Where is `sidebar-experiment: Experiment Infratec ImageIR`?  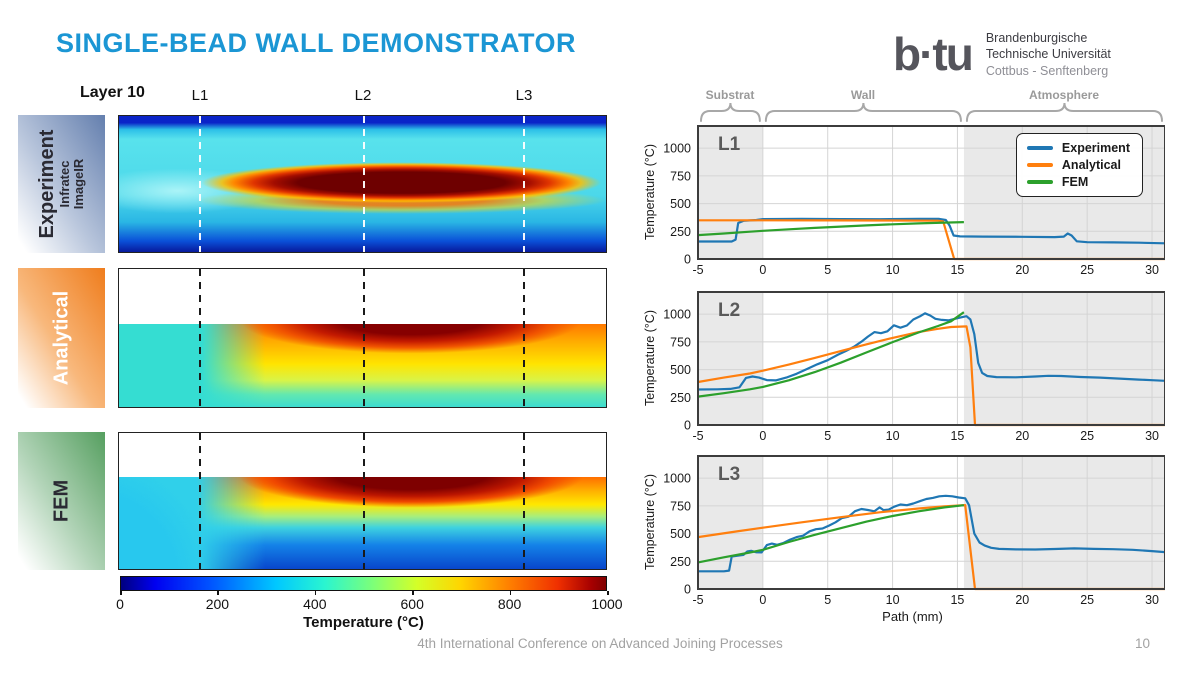
sidebar-experiment: Experiment Infratec ImageIR is located at coordinates (61, 184).